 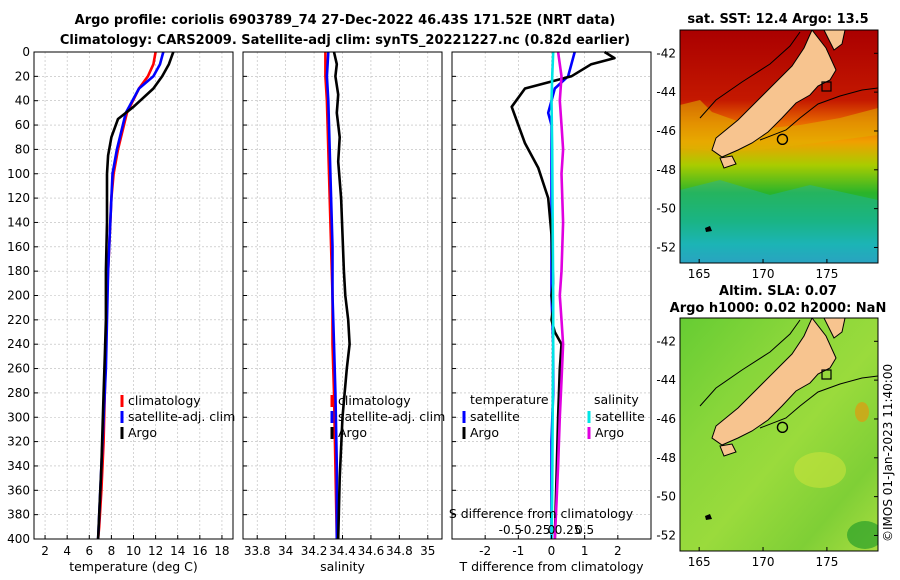 I want to click on series-s-argo, so click(x=559, y=295).